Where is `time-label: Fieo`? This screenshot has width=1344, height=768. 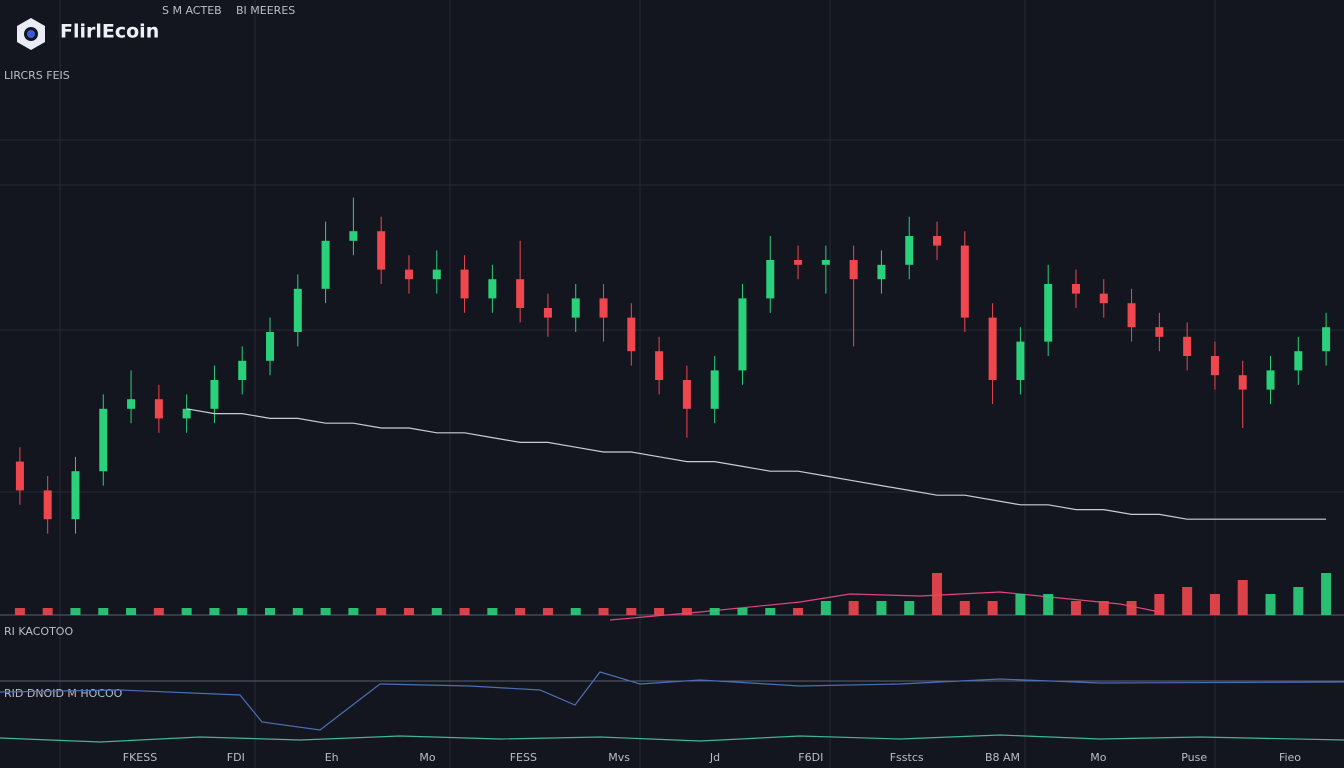 time-label: Fieo is located at coordinates (1290, 757).